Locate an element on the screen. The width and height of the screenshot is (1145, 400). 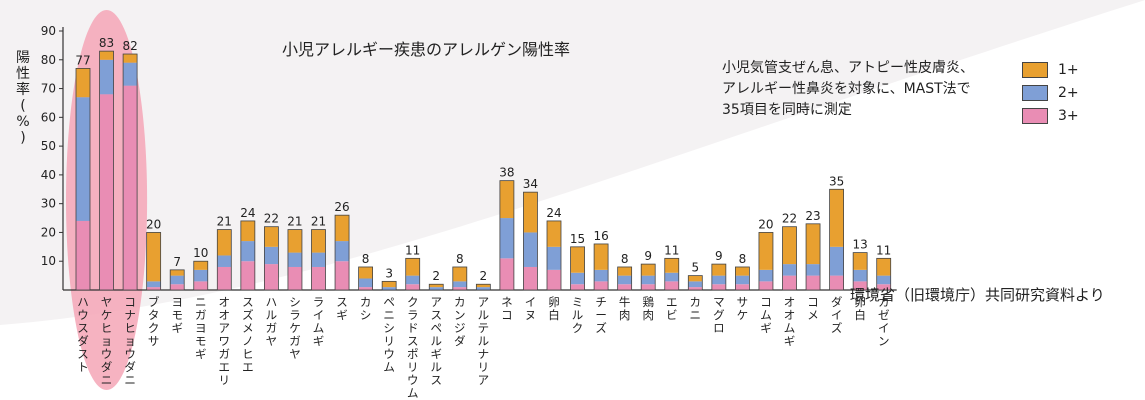
category-label-char: ギ is located at coordinates (342, 315).